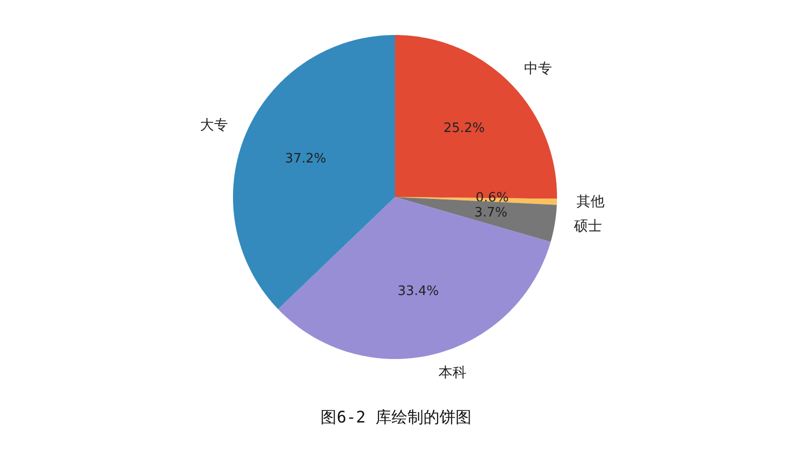  What do you see at coordinates (464, 128) in the screenshot?
I see `data-label: 25.2%` at bounding box center [464, 128].